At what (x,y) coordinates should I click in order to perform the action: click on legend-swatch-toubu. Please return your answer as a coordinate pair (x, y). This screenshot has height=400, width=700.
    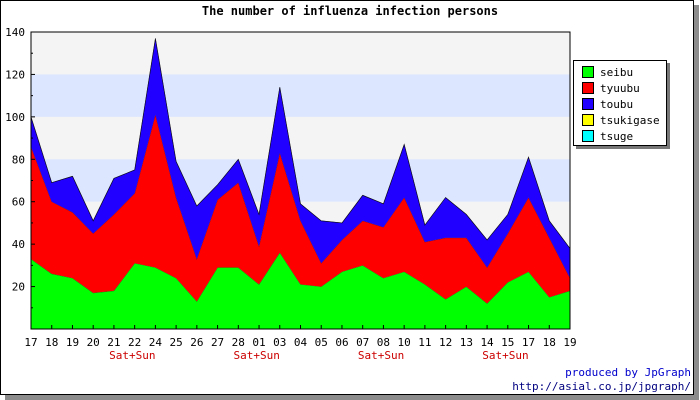
    Looking at the image, I should click on (588, 104).